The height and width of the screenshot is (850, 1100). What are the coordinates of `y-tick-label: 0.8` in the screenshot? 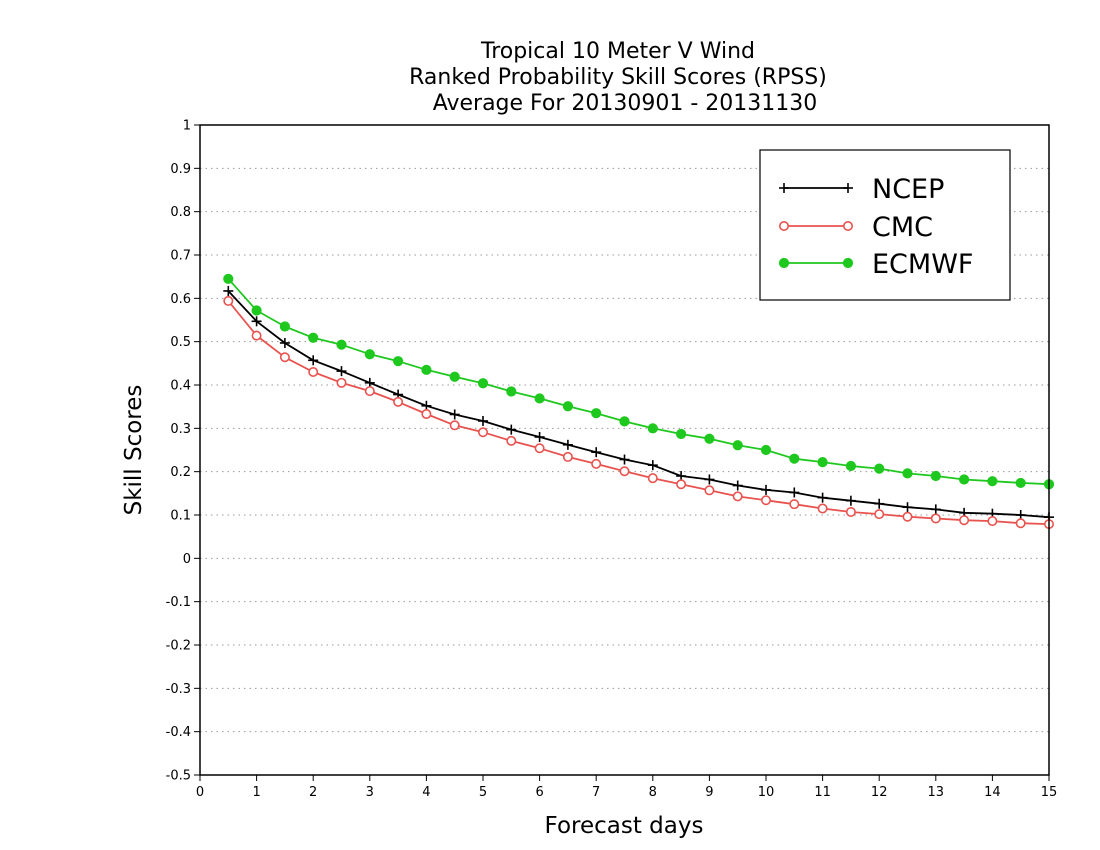 It's located at (180, 212).